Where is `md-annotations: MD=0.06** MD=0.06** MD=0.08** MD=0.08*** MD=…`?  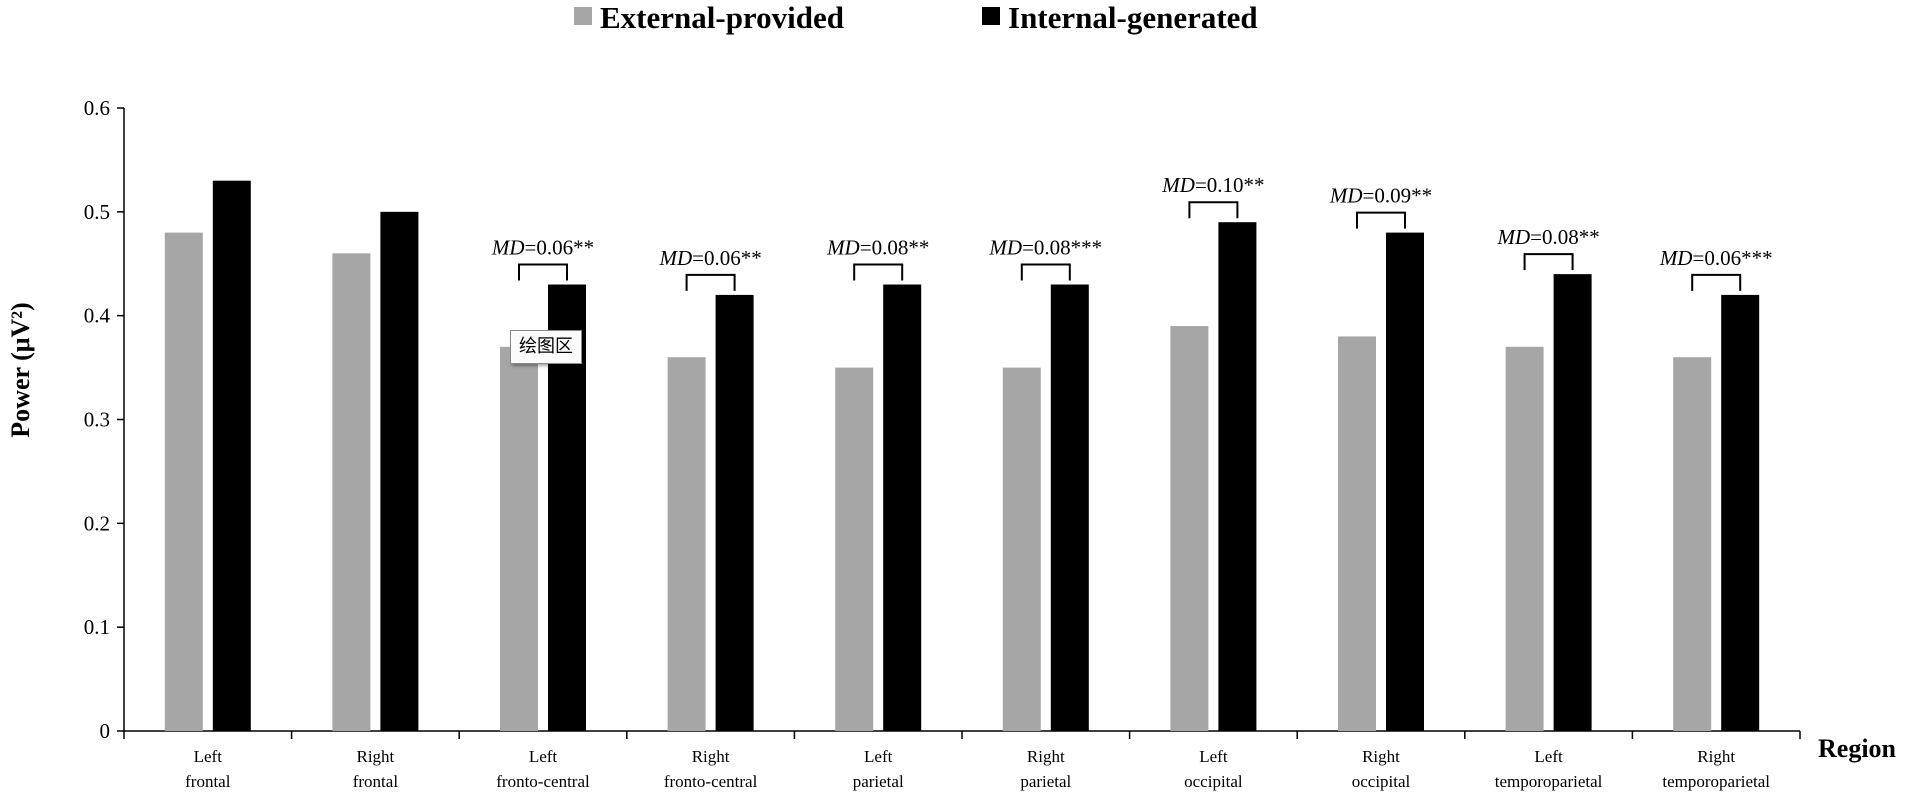 md-annotations: MD=0.06** MD=0.06** MD=0.08** MD=0.08*** MD=… is located at coordinates (1132, 232).